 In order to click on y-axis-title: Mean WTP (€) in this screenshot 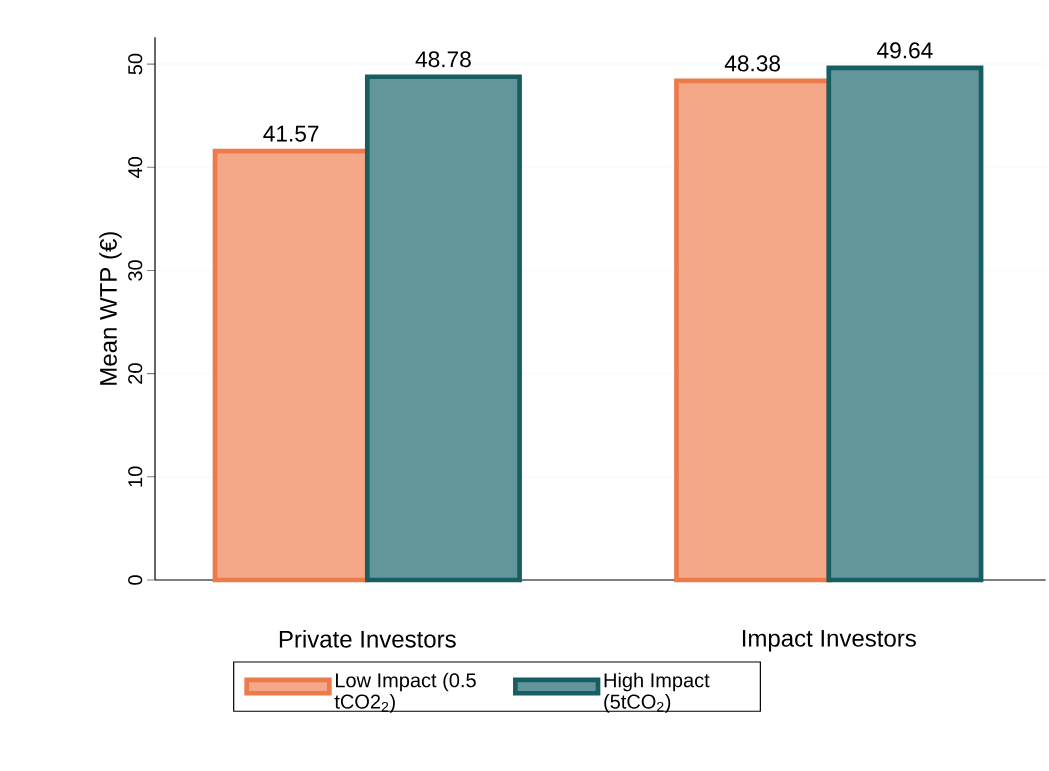, I will do `click(110, 308)`.